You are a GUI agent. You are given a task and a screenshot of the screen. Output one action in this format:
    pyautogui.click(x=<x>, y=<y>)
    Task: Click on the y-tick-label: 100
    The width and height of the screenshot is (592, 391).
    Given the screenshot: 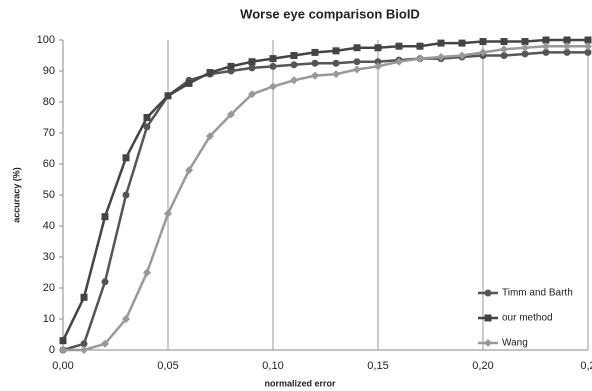 What is the action you would take?
    pyautogui.click(x=46, y=40)
    